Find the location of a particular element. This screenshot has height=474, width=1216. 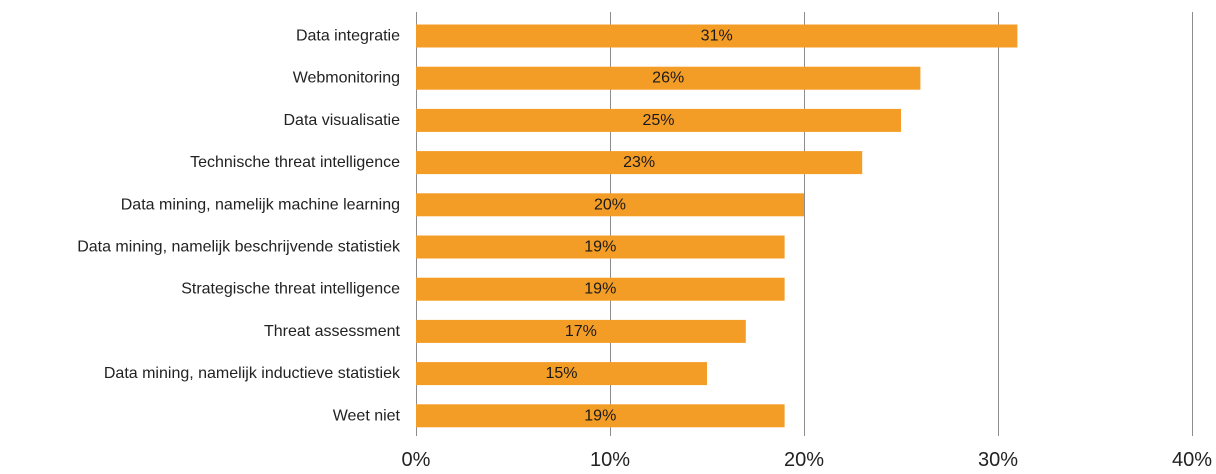

value-label-1: 26% is located at coordinates (668, 78).